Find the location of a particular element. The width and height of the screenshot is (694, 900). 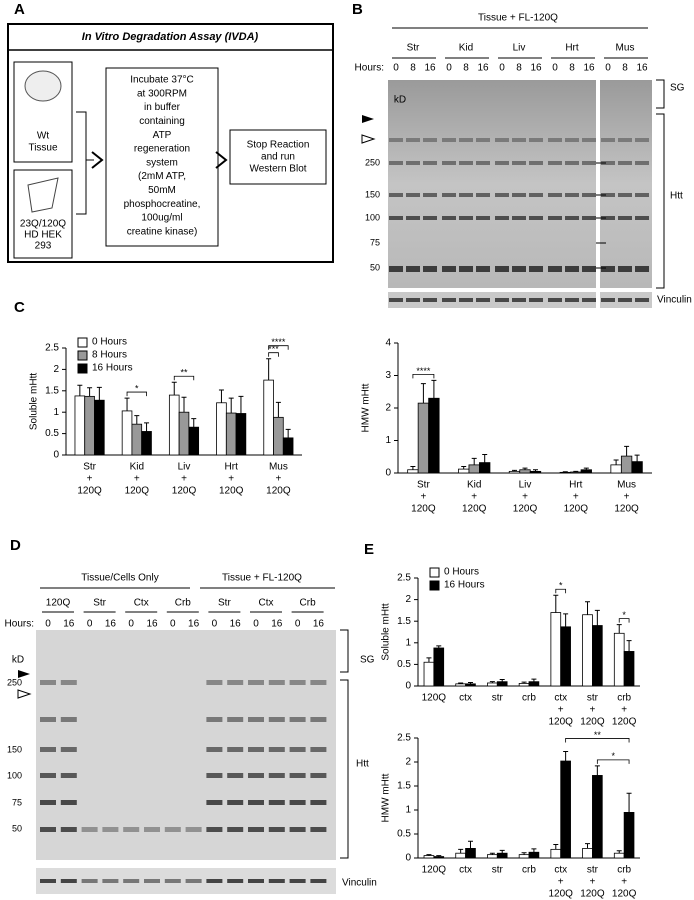

hek-box is located at coordinates (43, 214).